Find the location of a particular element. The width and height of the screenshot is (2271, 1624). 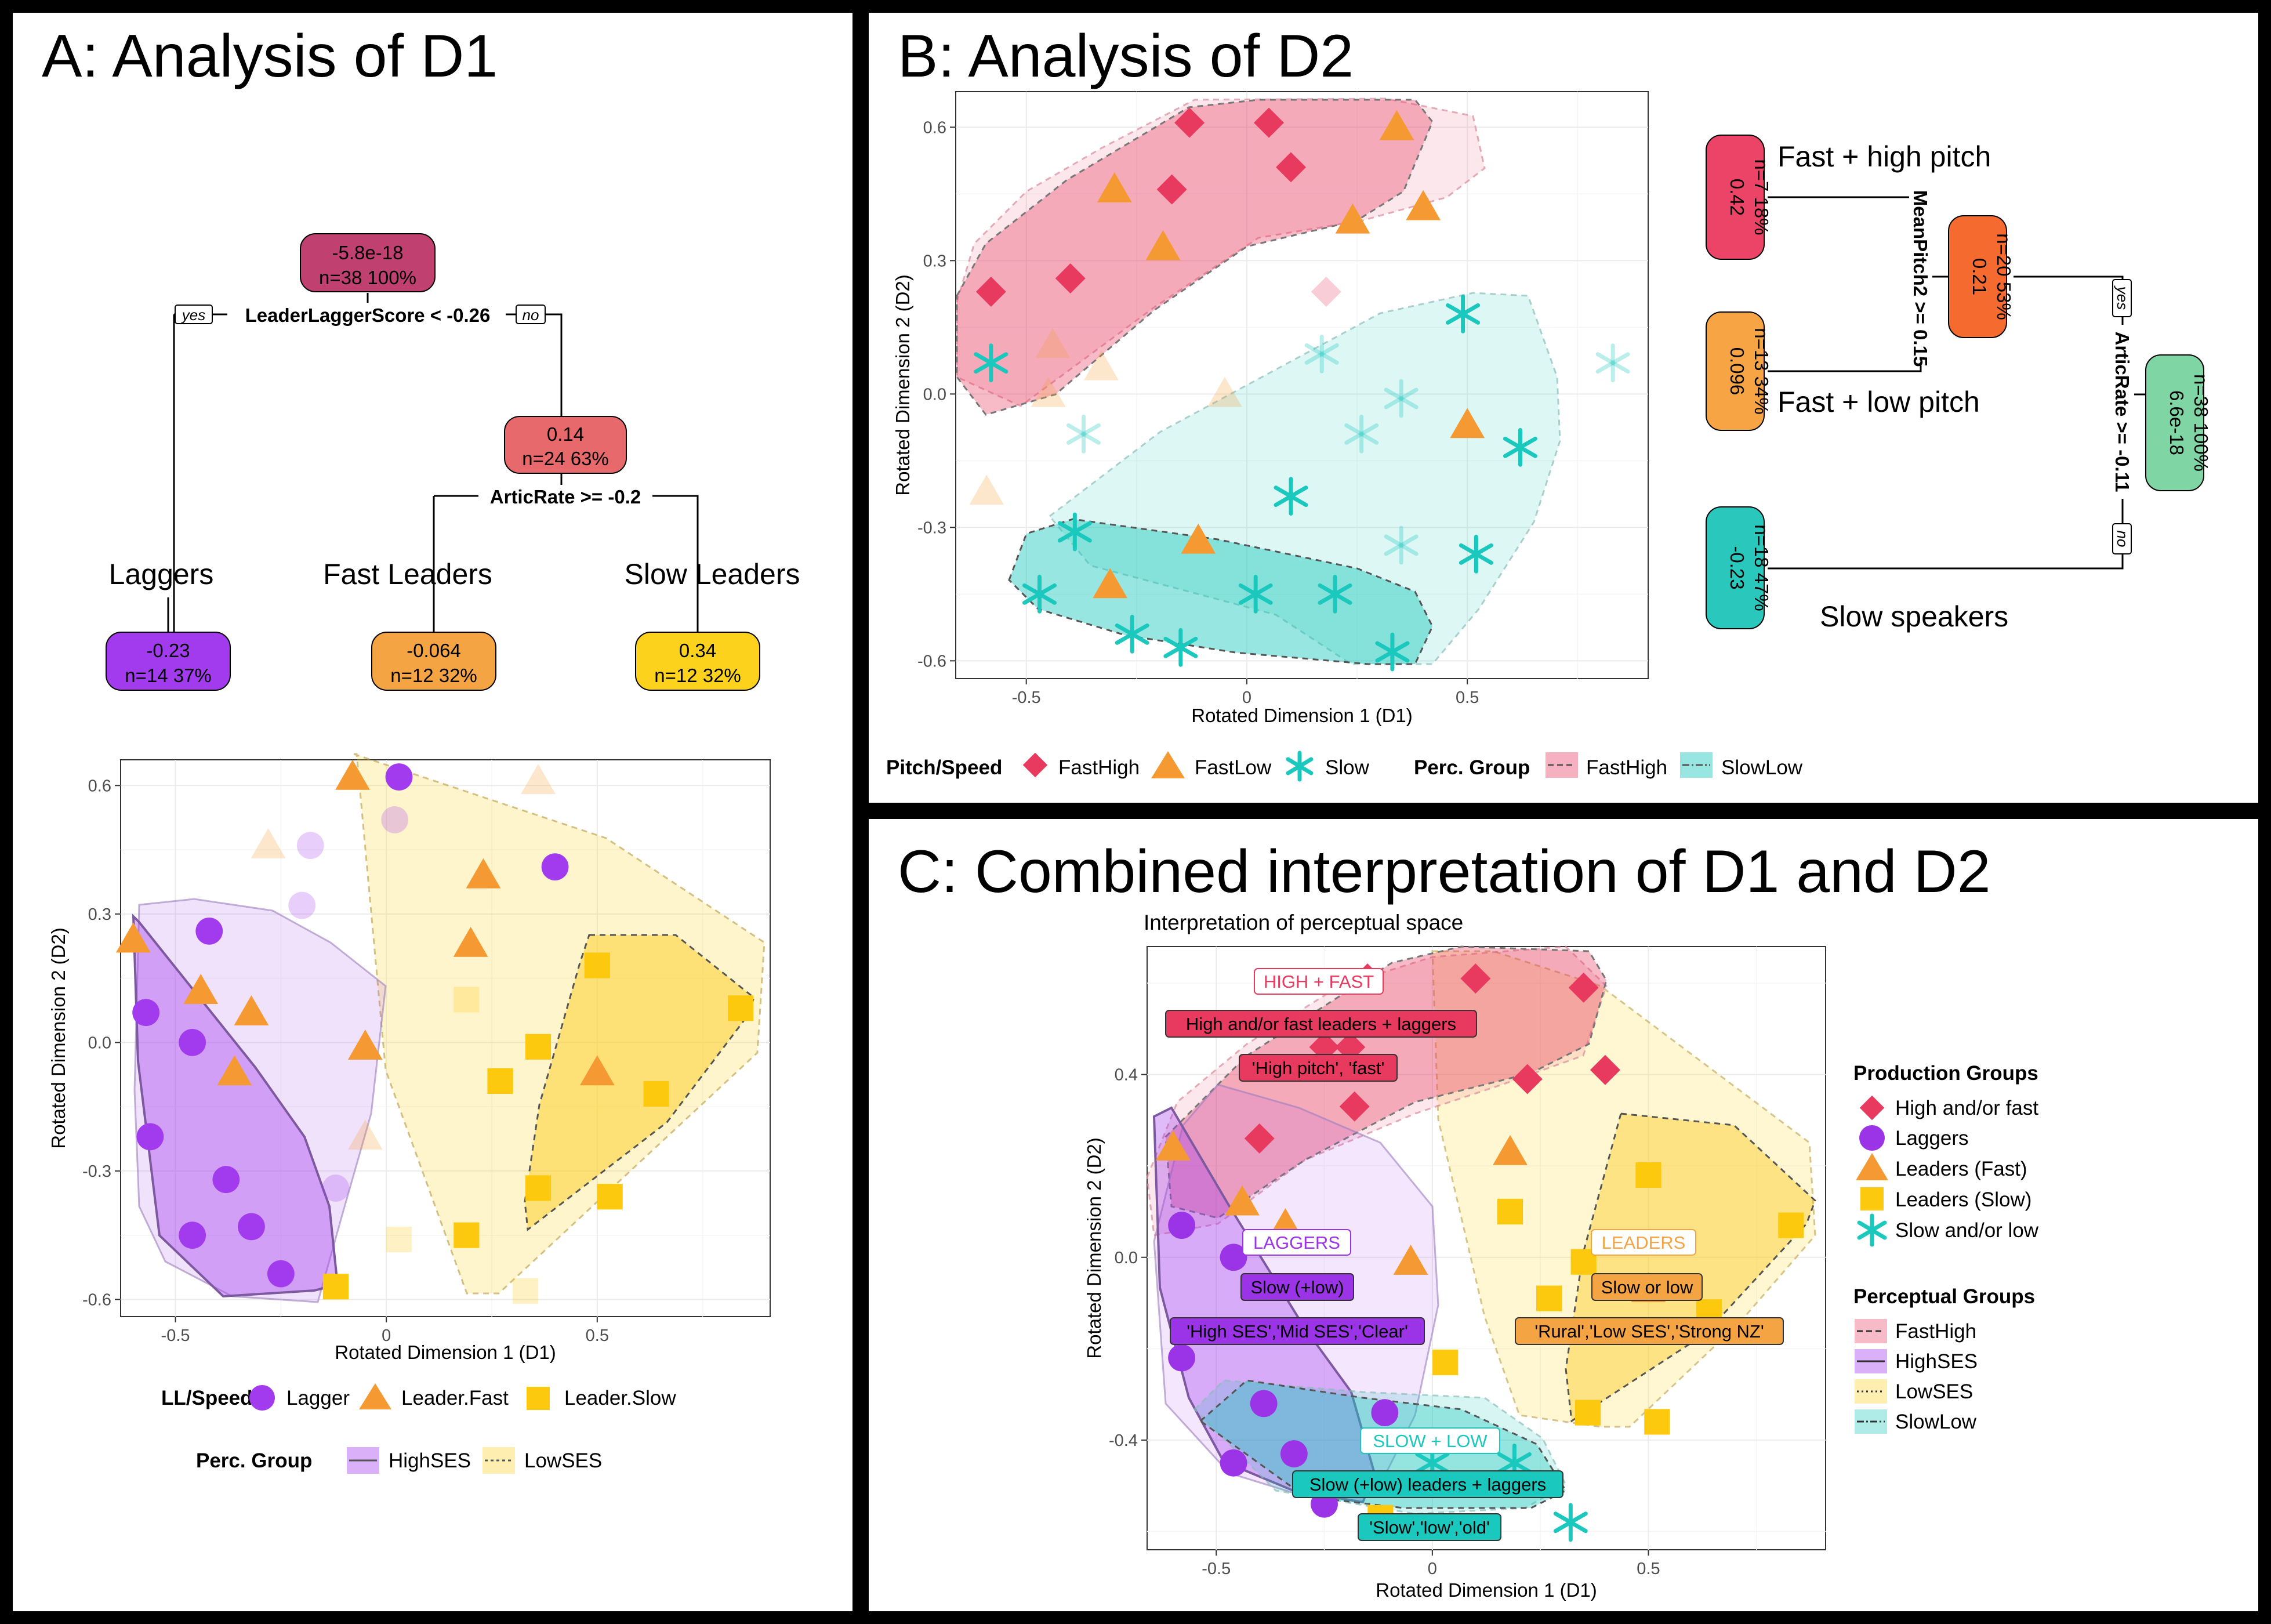

tree-a-no: no is located at coordinates (531, 315).